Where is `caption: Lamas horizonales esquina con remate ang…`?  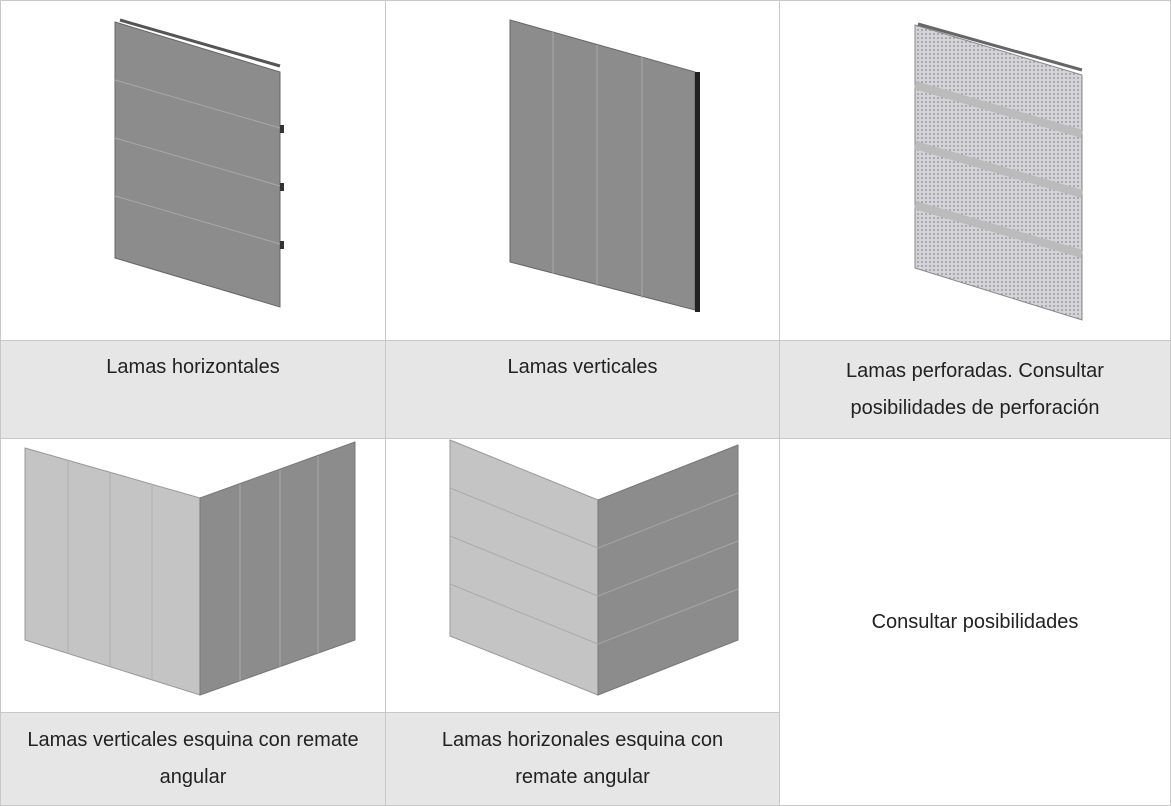
caption: Lamas horizonales esquina con remate ang… is located at coordinates (582, 759).